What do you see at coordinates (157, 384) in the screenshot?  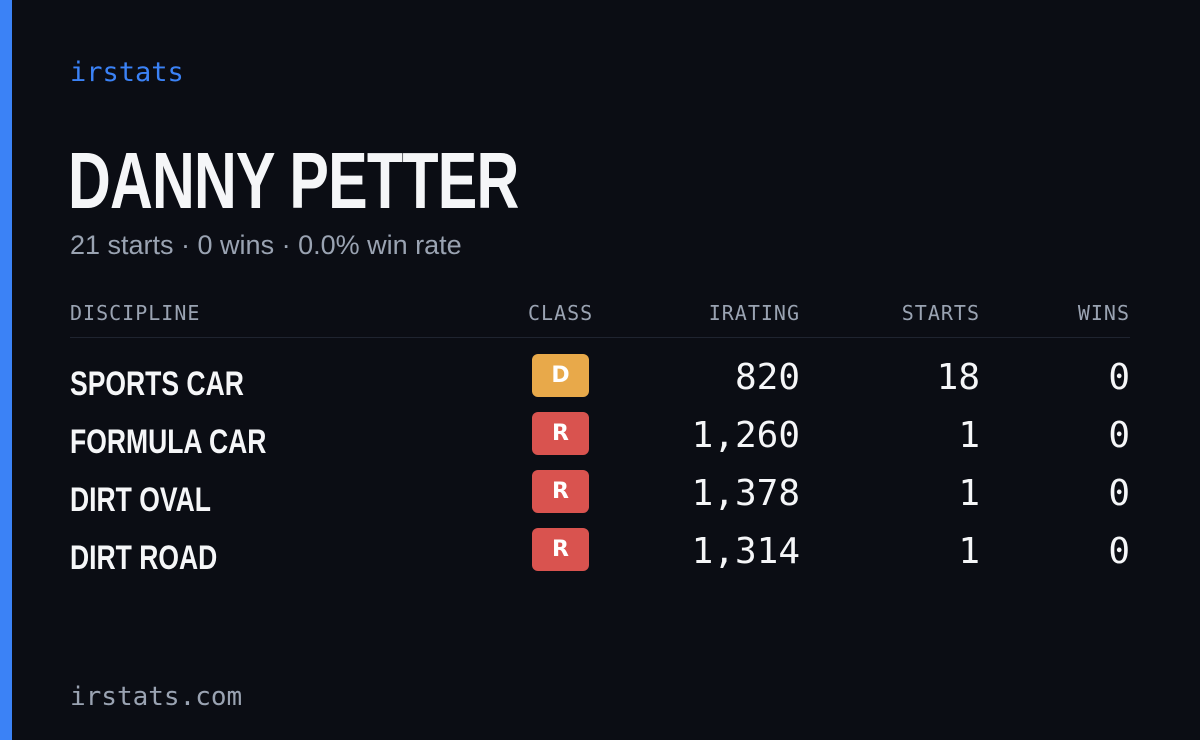 I see `discipline-name: SPORTS CAR` at bounding box center [157, 384].